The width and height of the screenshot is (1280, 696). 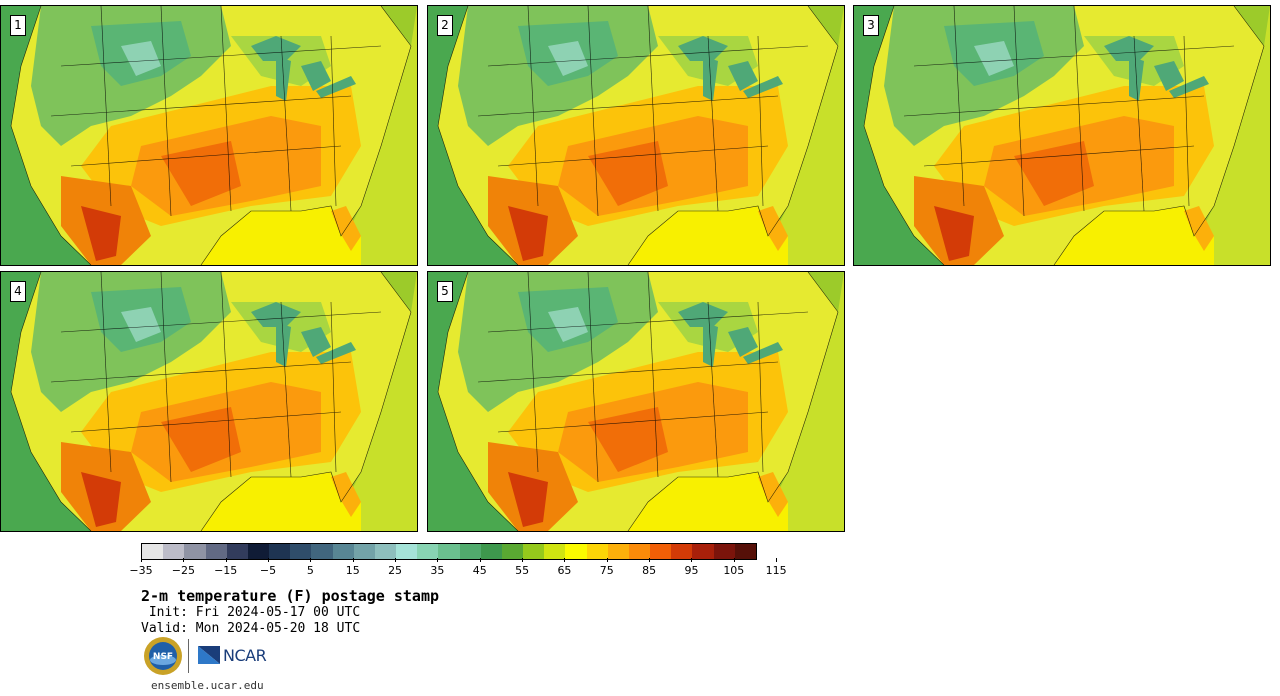 What do you see at coordinates (606, 570) in the screenshot?
I see `colorbar-tick-label: 75` at bounding box center [606, 570].